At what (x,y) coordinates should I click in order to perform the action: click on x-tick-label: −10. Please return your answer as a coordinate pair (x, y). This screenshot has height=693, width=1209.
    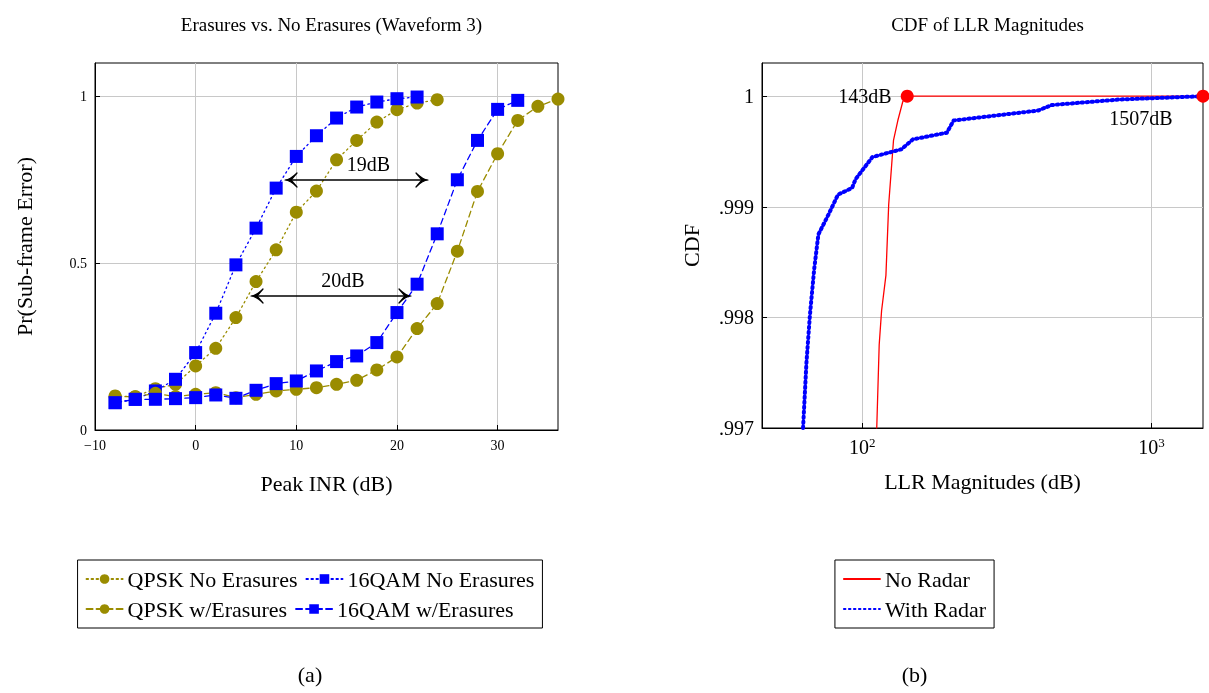
    Looking at the image, I should click on (95, 445).